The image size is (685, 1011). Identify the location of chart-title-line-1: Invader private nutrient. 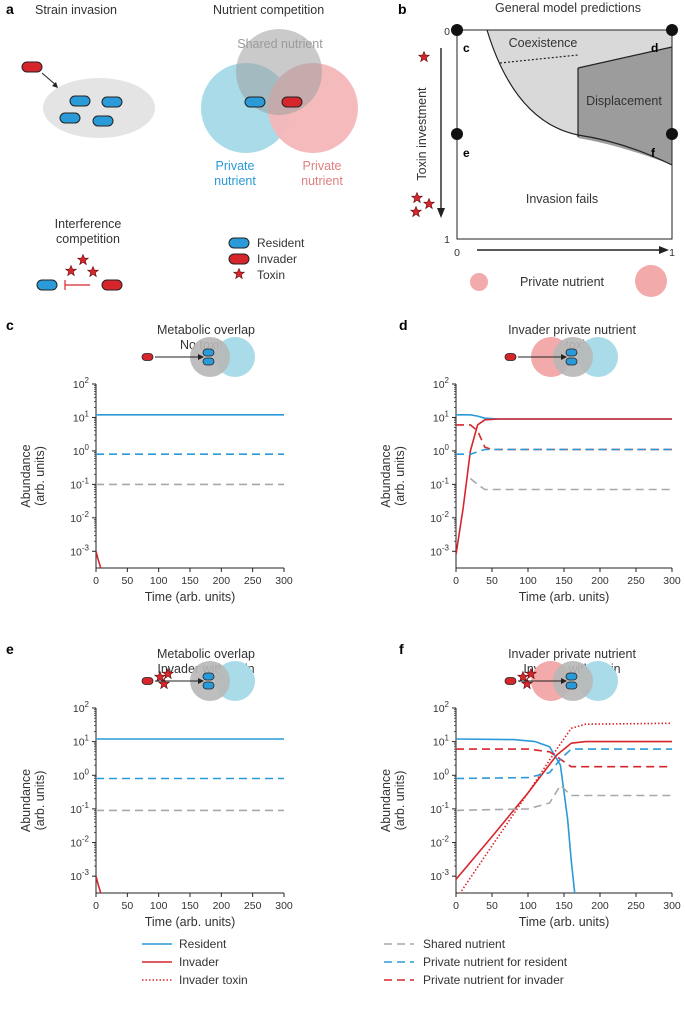
(572, 654).